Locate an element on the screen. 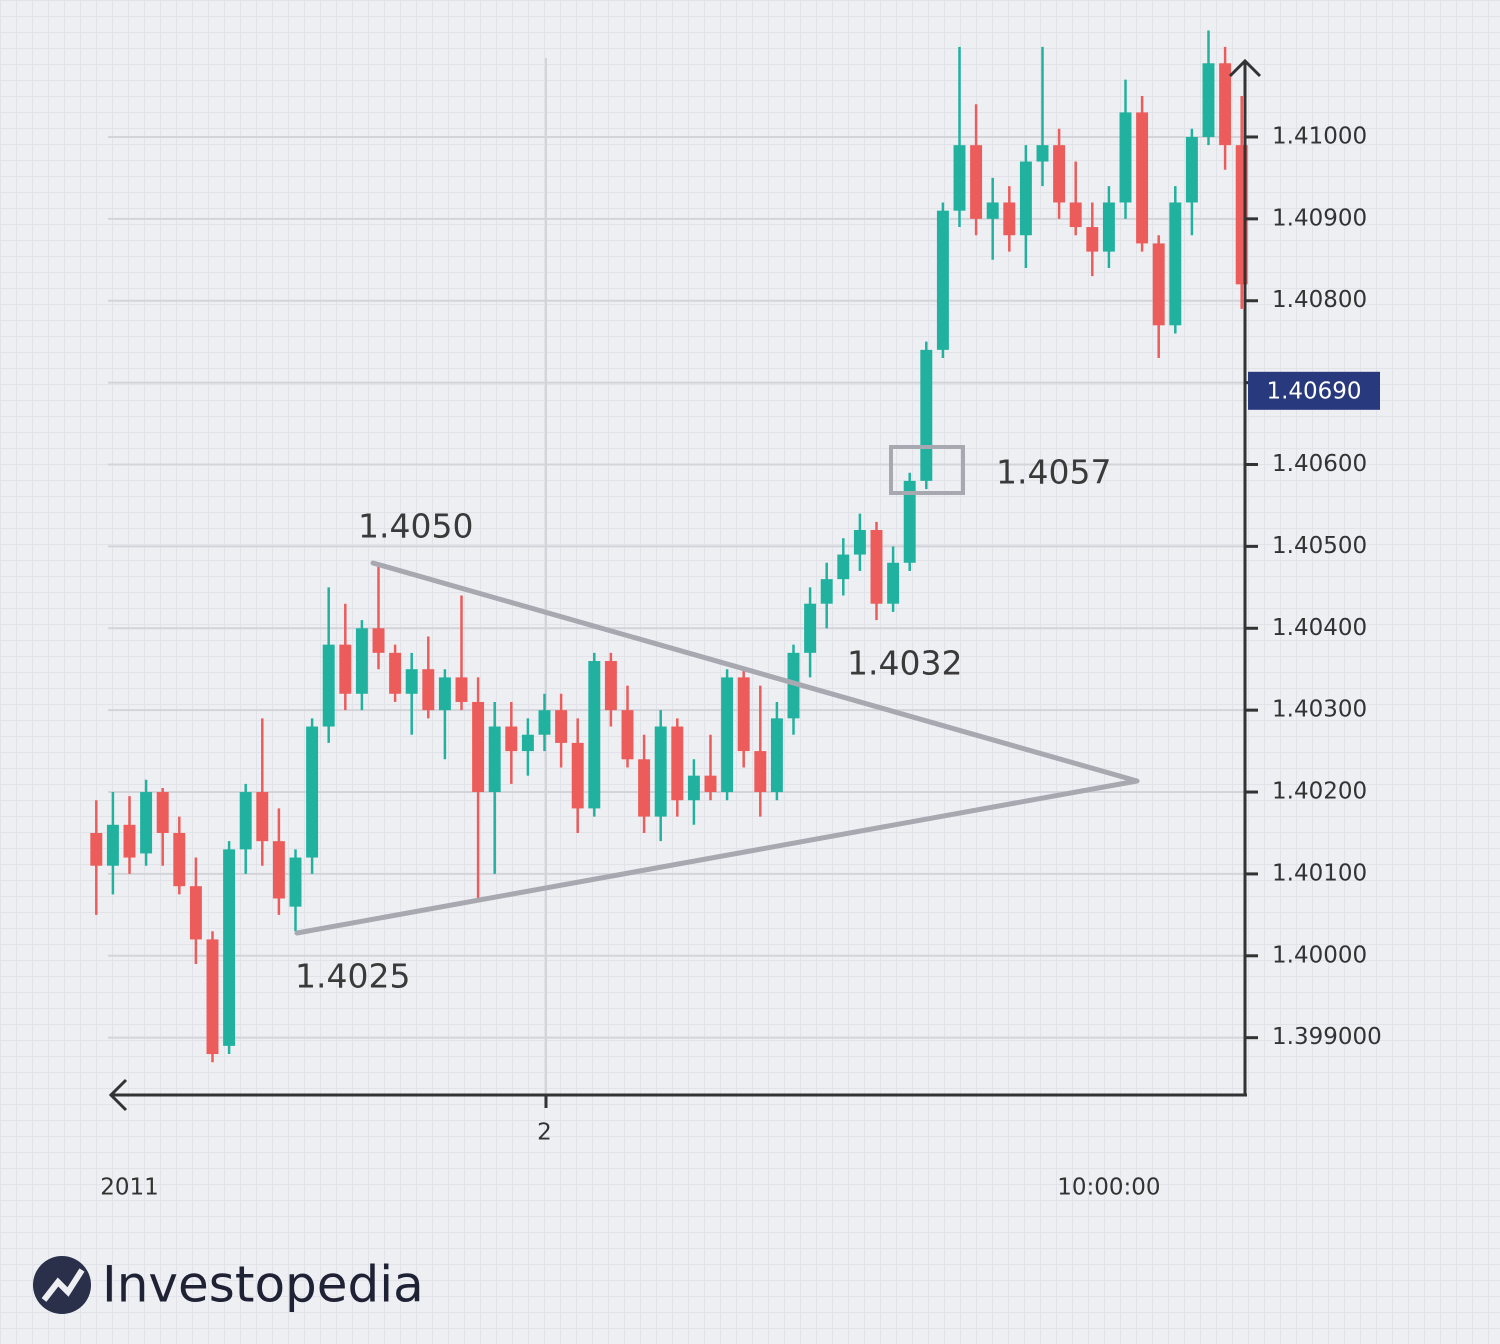 This screenshot has height=1344, width=1500. y-tick-label: 1.40600 is located at coordinates (1319, 464).